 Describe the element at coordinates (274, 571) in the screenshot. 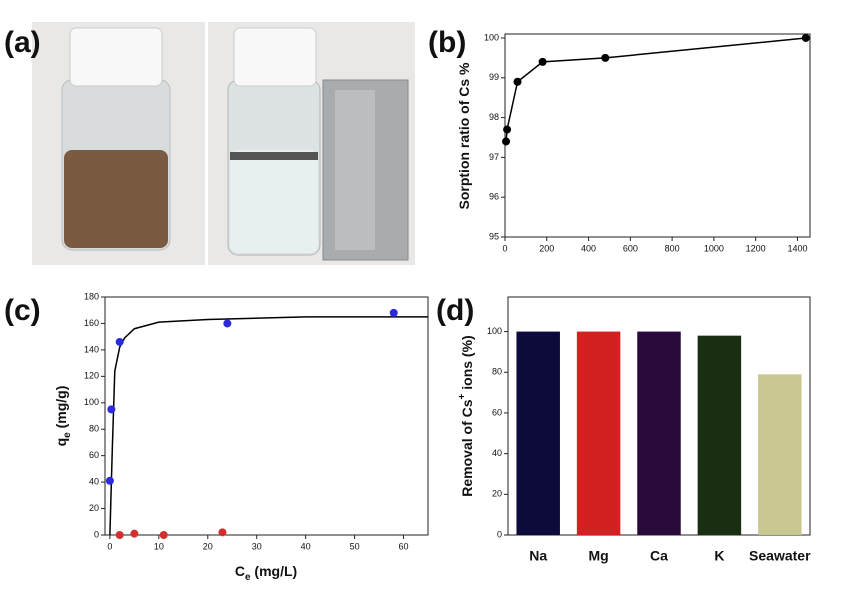

I see `axis-label-part: (mg/L)` at that location.